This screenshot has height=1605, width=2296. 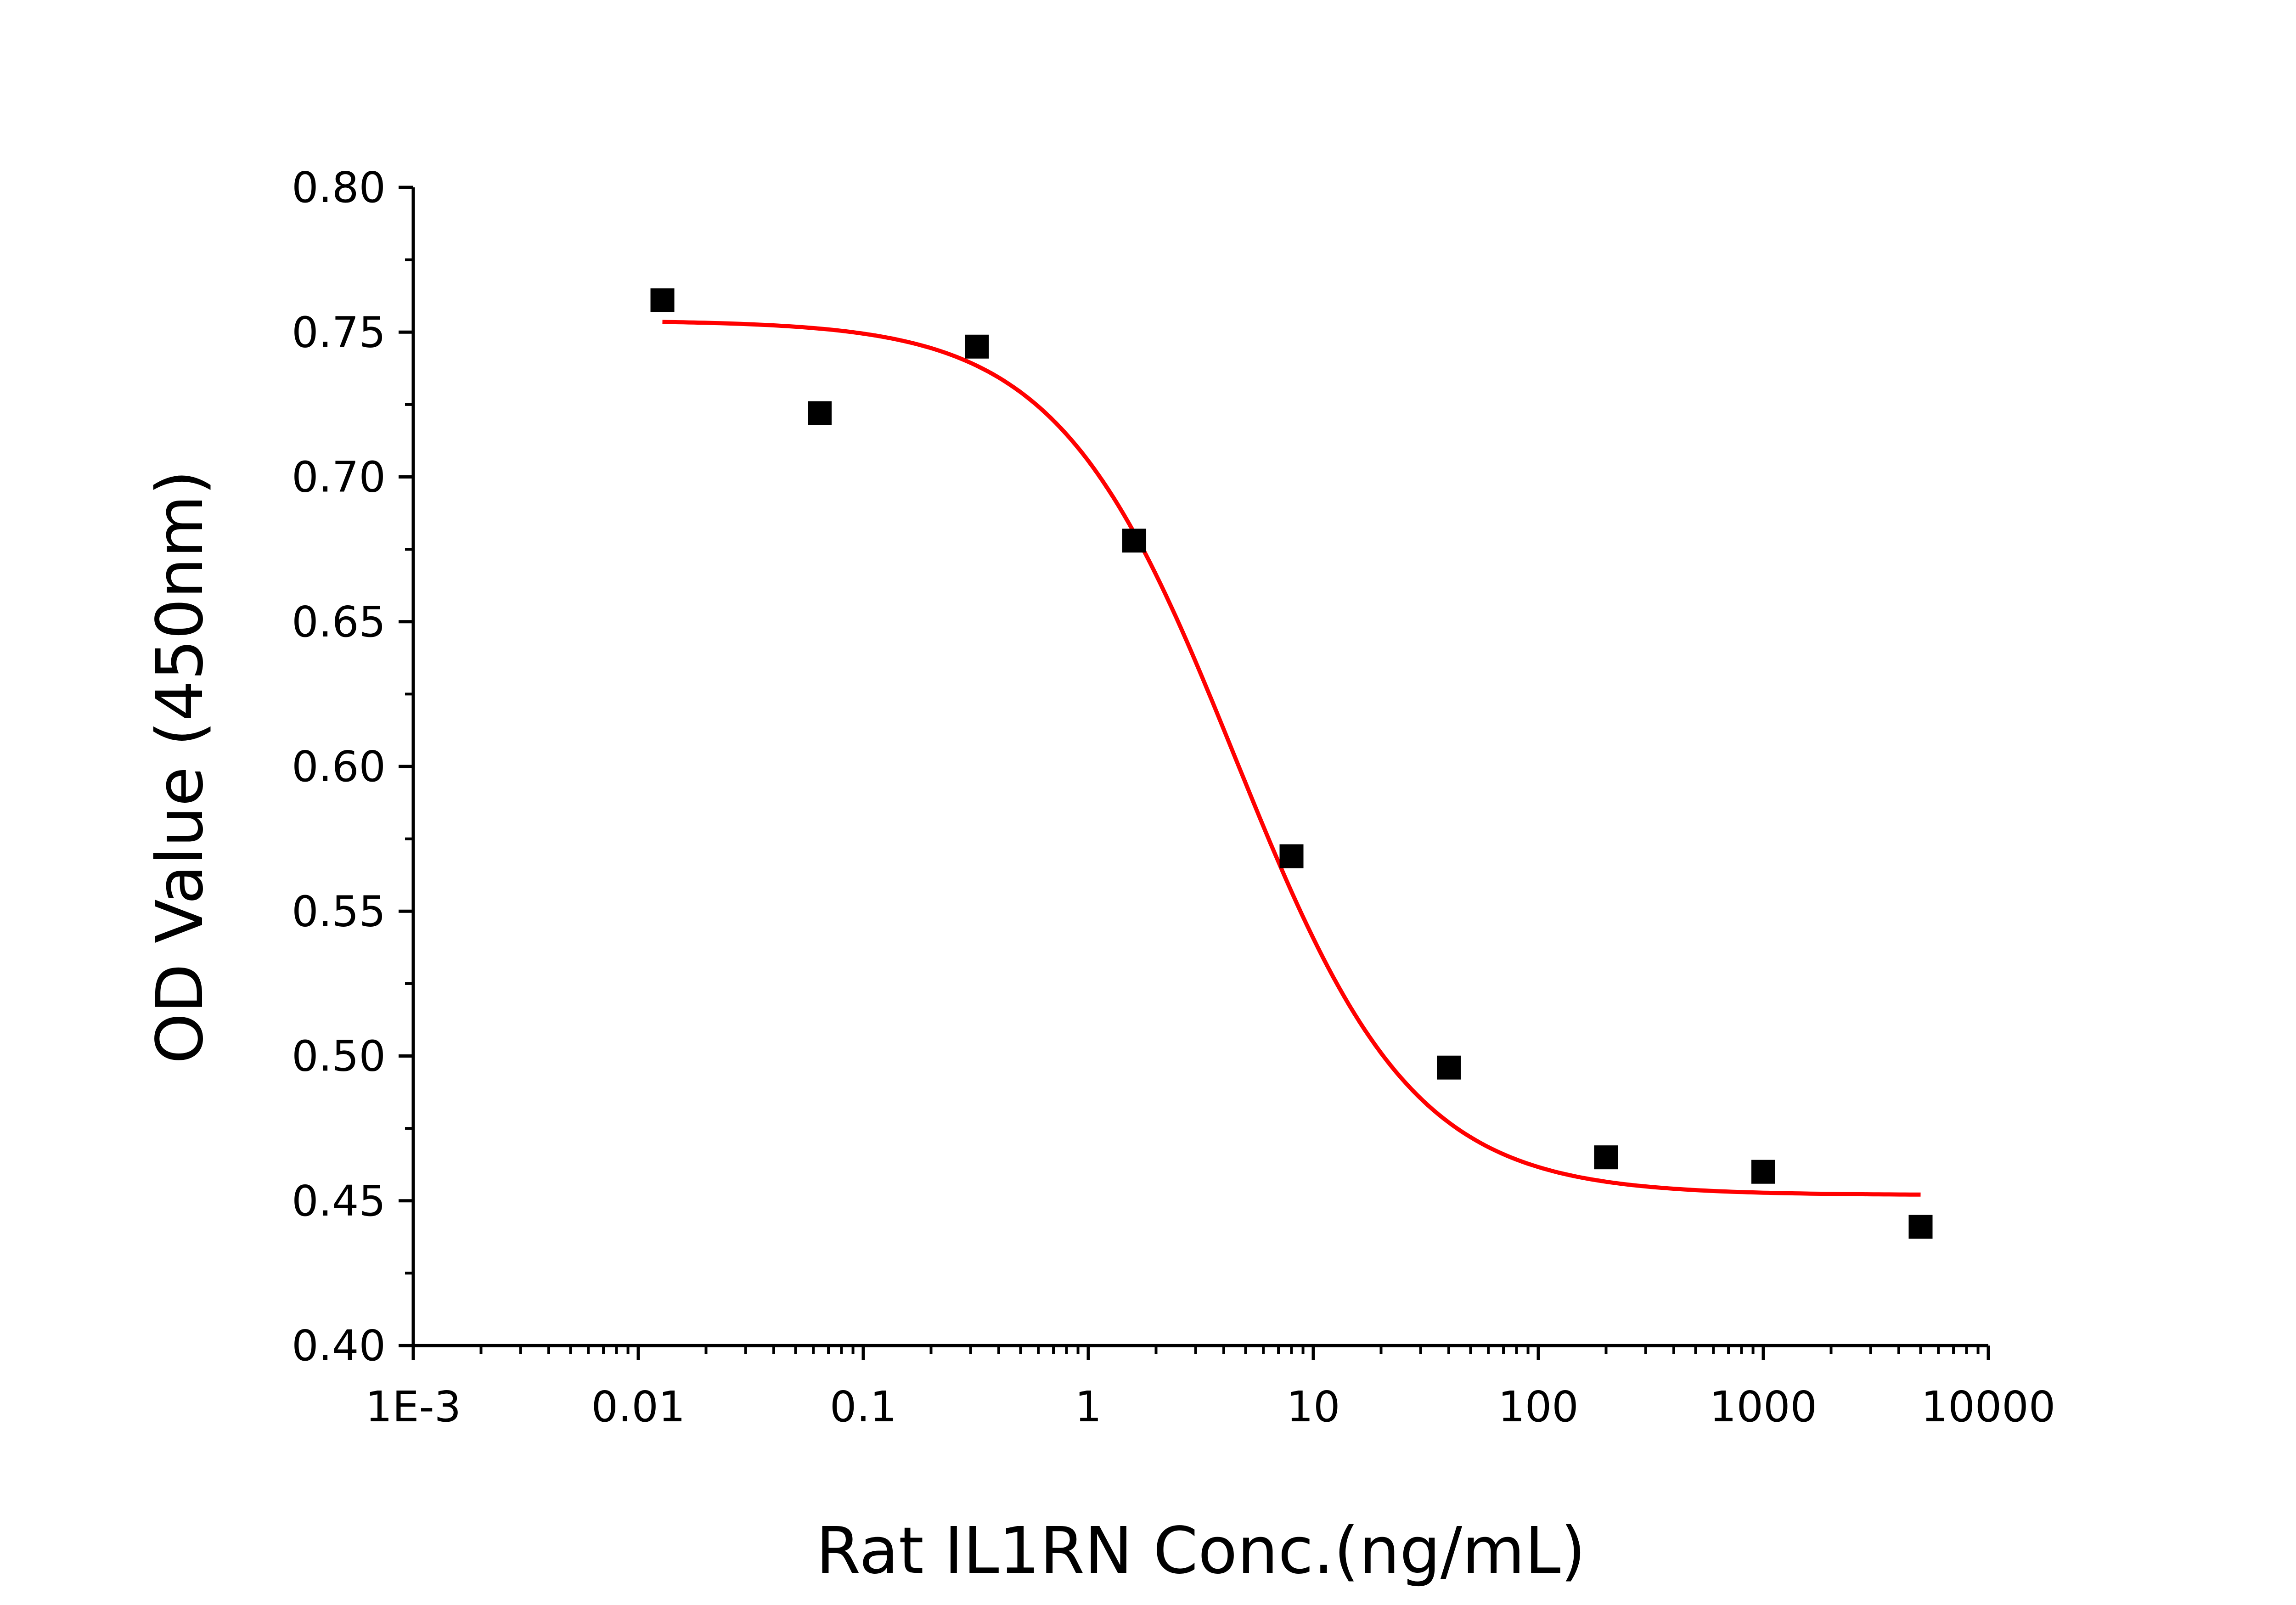 I want to click on x-tick-label: 0.1, so click(x=863, y=1406).